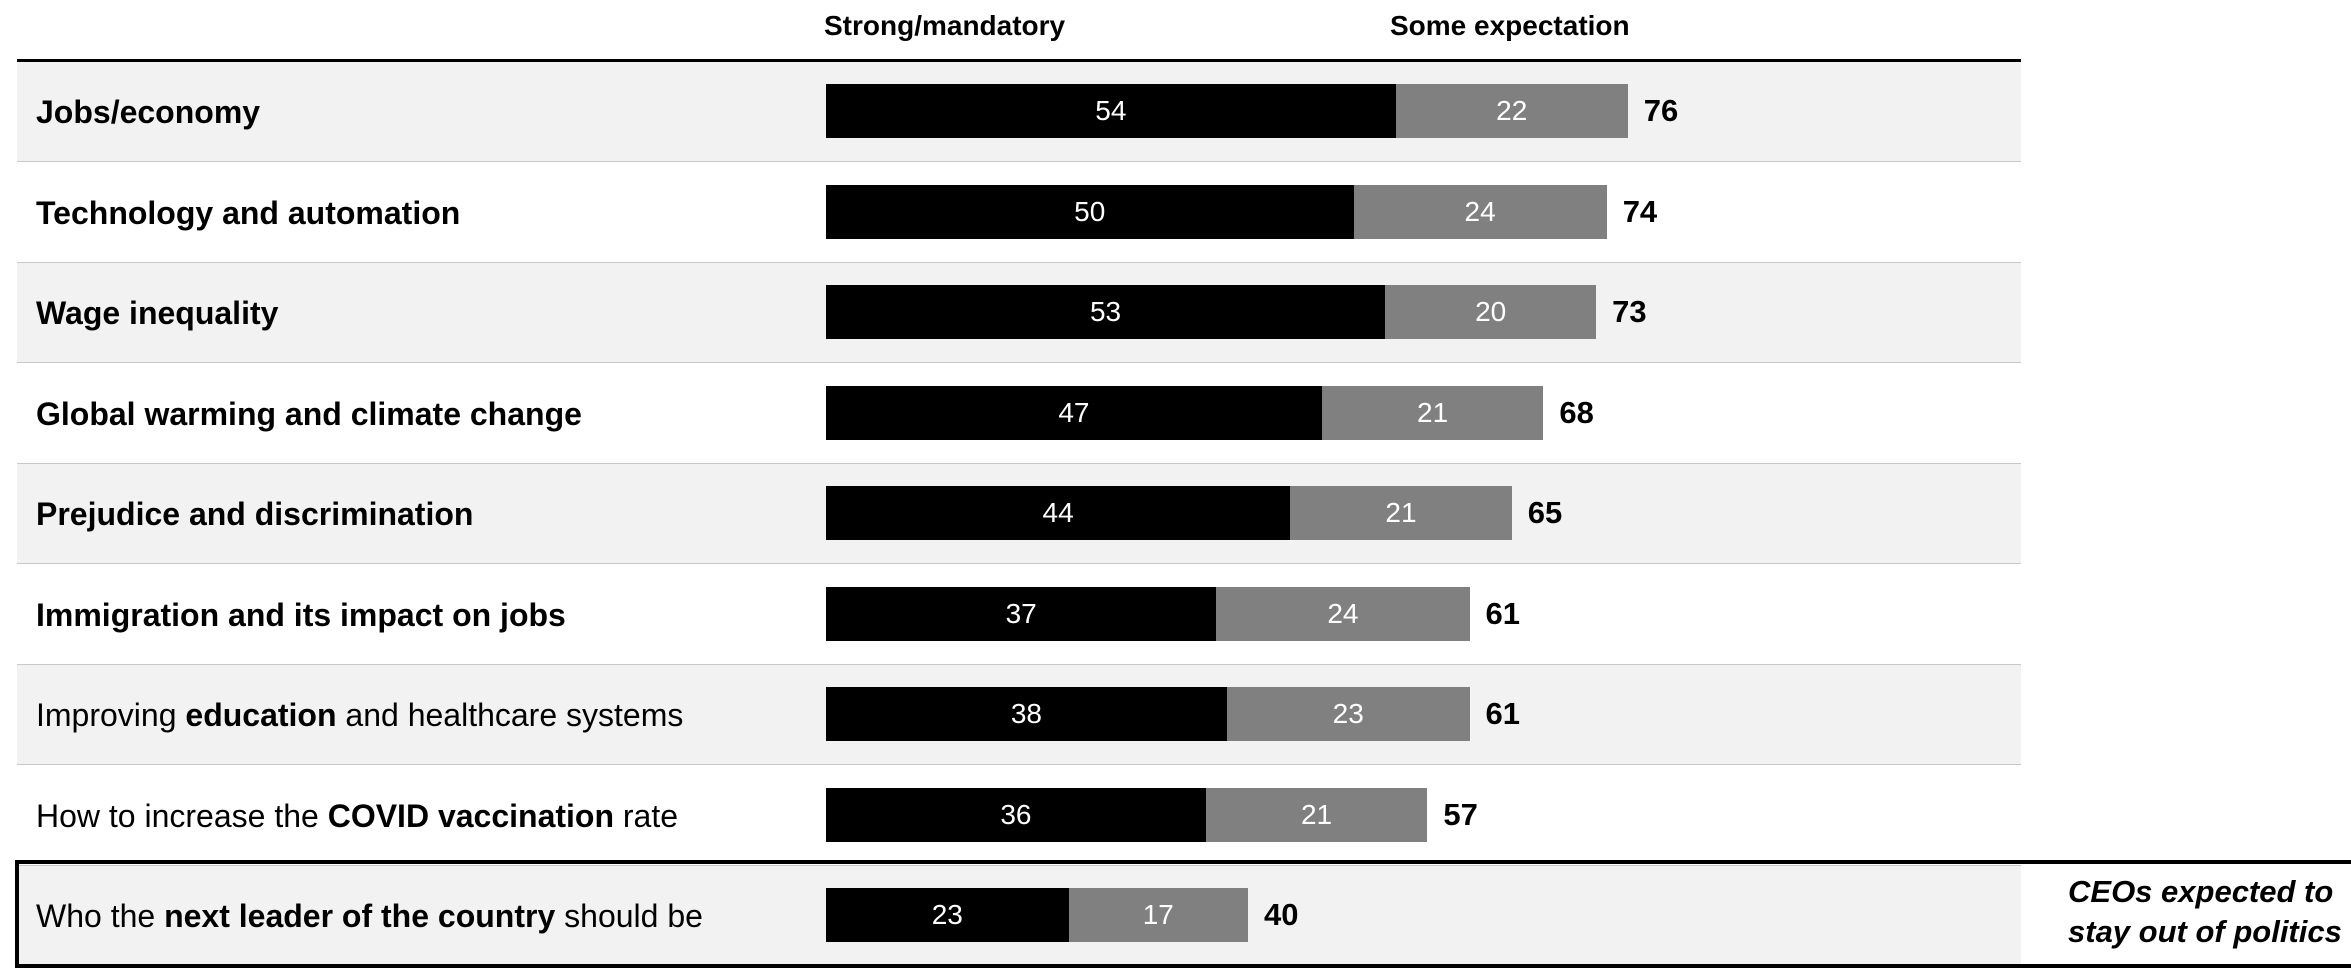  I want to click on total-value-label: 74, so click(1640, 211).